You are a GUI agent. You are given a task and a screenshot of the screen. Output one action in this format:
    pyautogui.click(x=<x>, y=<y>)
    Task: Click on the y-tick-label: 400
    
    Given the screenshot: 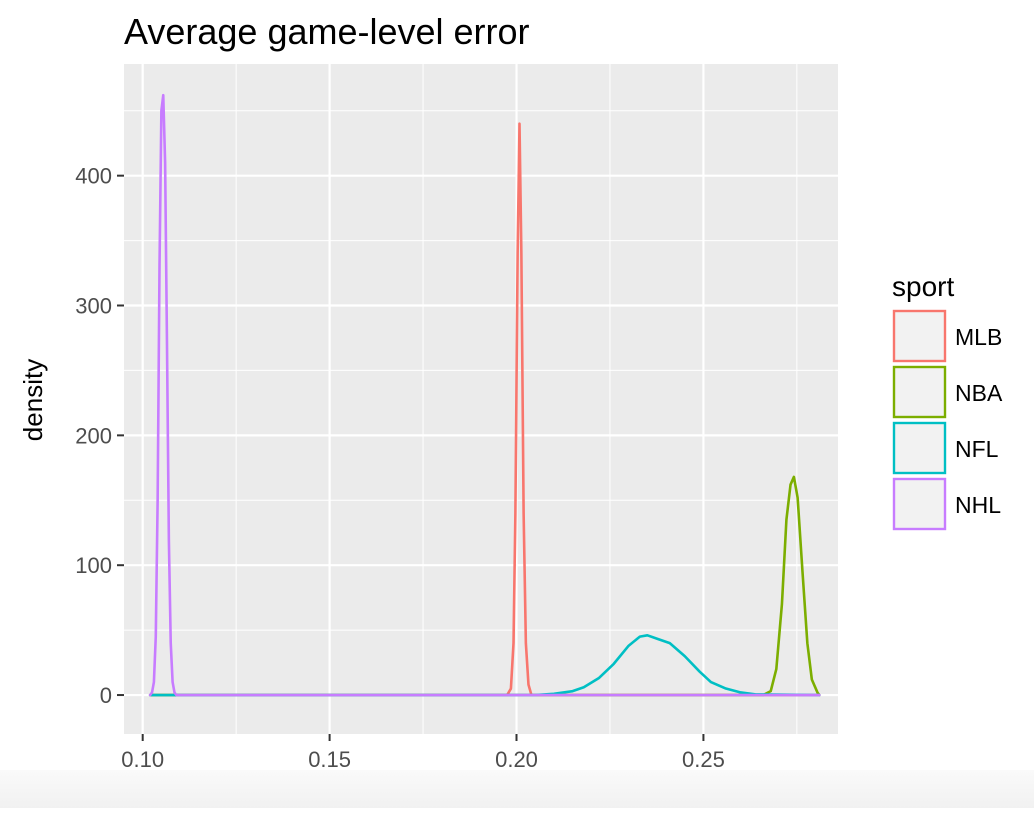 What is the action you would take?
    pyautogui.click(x=93, y=176)
    